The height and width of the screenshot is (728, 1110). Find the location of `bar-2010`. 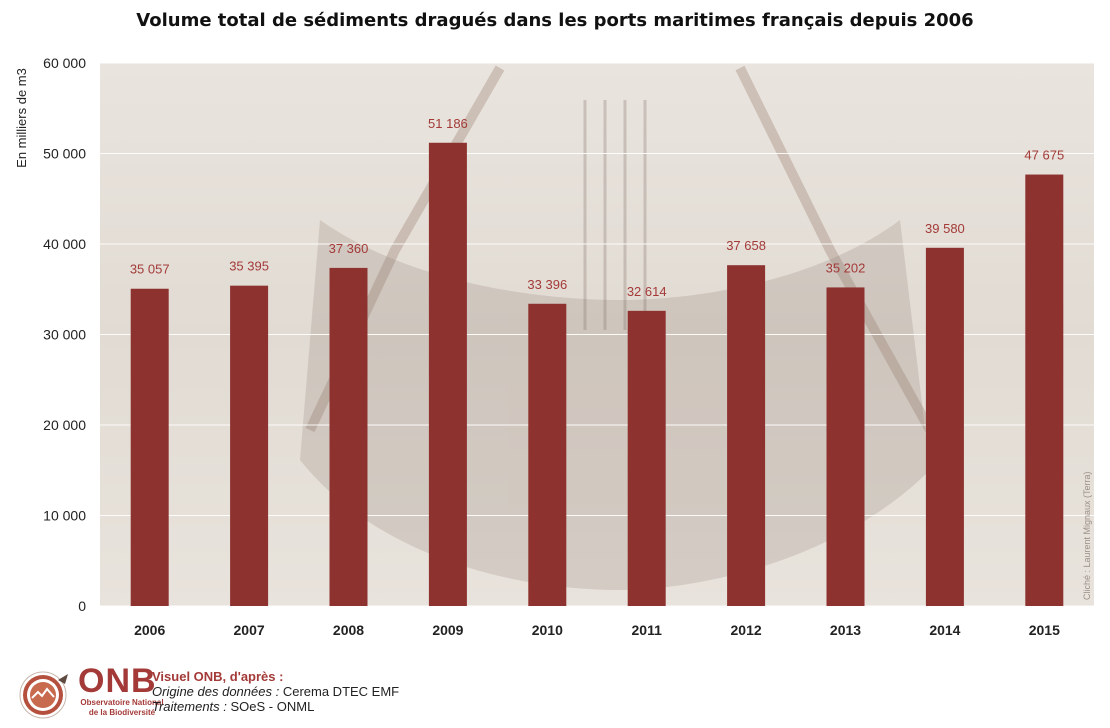

bar-2010 is located at coordinates (547, 454).